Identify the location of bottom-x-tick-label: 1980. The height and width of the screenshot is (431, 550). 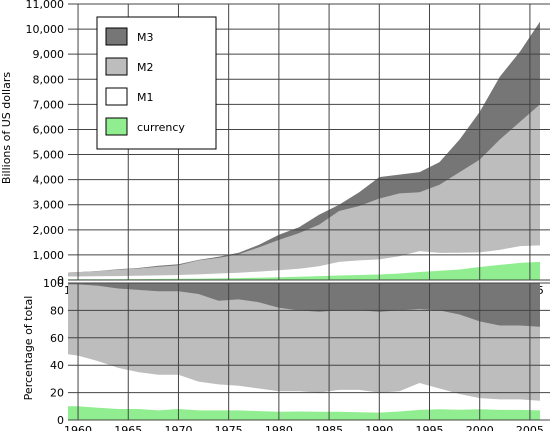
(279, 427).